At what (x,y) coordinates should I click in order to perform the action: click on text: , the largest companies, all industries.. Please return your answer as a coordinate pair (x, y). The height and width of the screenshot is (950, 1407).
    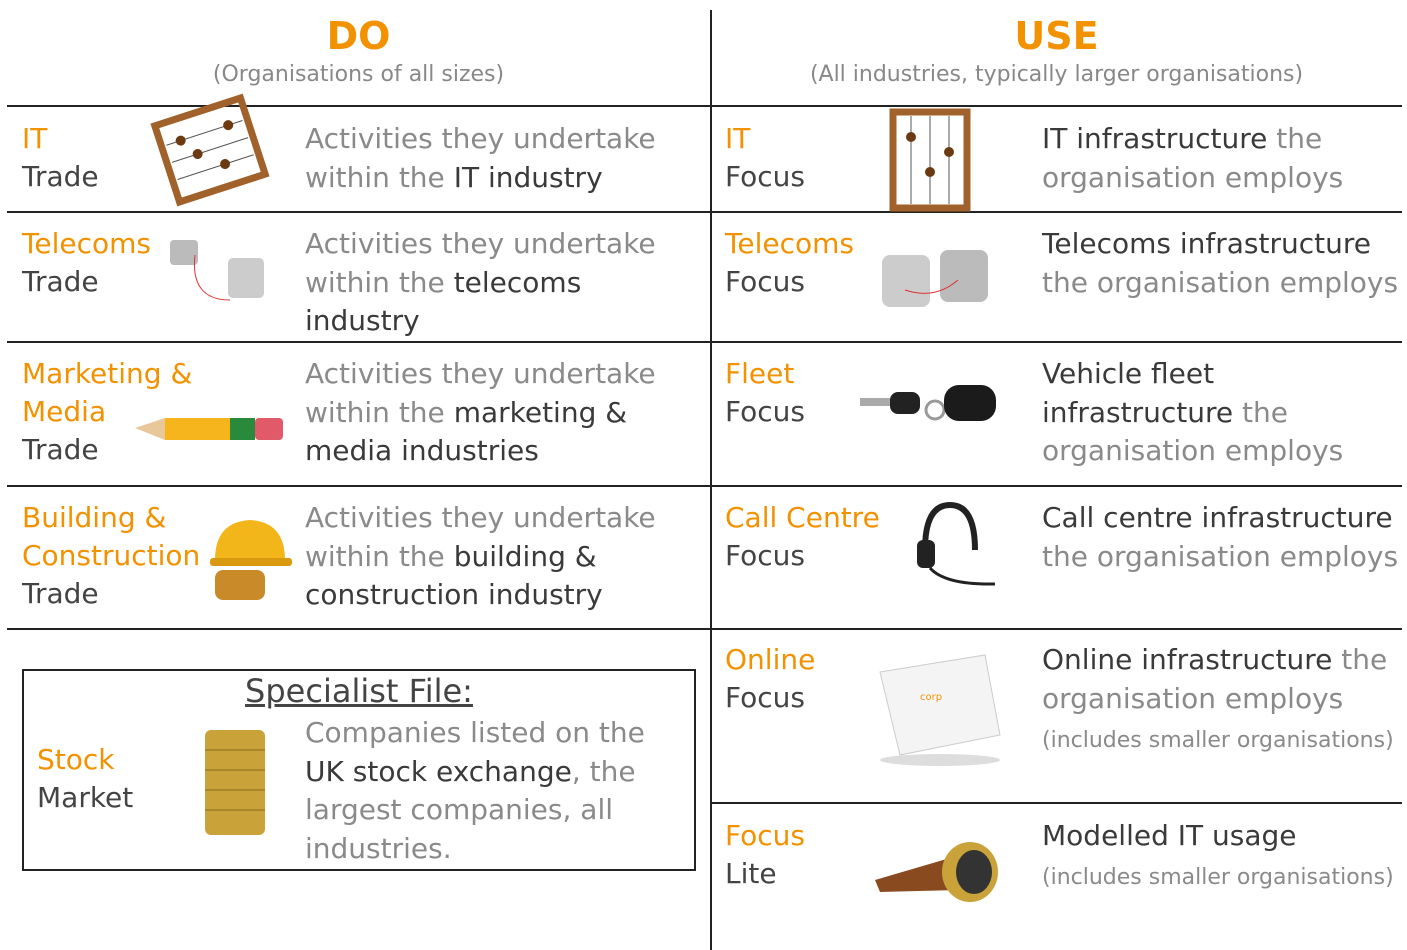
    Looking at the image, I should click on (470, 809).